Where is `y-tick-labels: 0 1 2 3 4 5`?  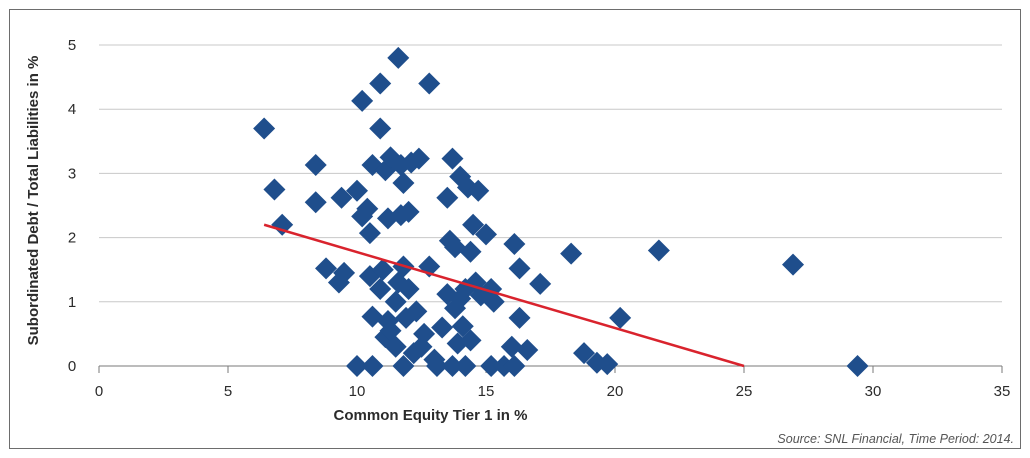
y-tick-labels: 0 1 2 3 4 5 is located at coordinates (72, 206).